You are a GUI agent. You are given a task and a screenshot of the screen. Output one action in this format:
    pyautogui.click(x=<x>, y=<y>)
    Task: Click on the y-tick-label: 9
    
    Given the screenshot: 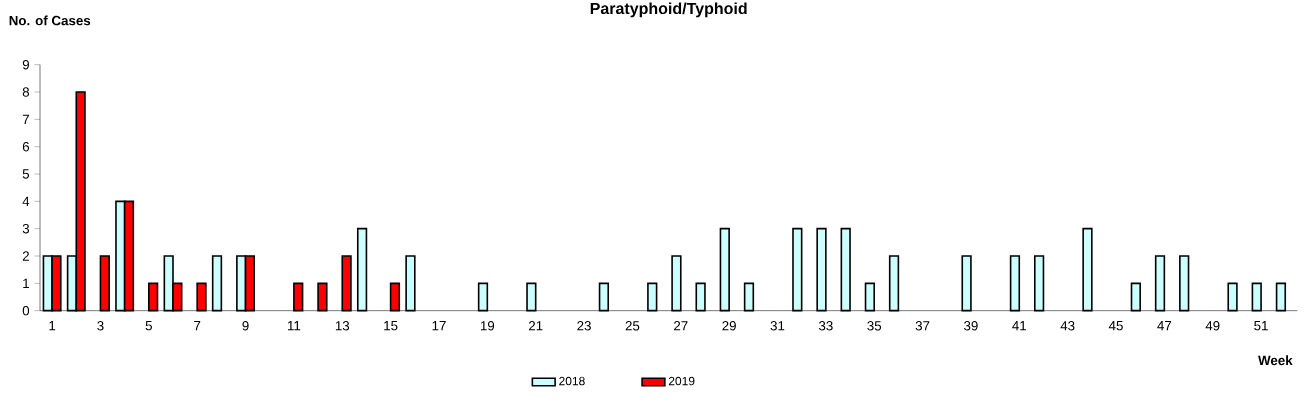 What is the action you would take?
    pyautogui.click(x=25, y=65)
    